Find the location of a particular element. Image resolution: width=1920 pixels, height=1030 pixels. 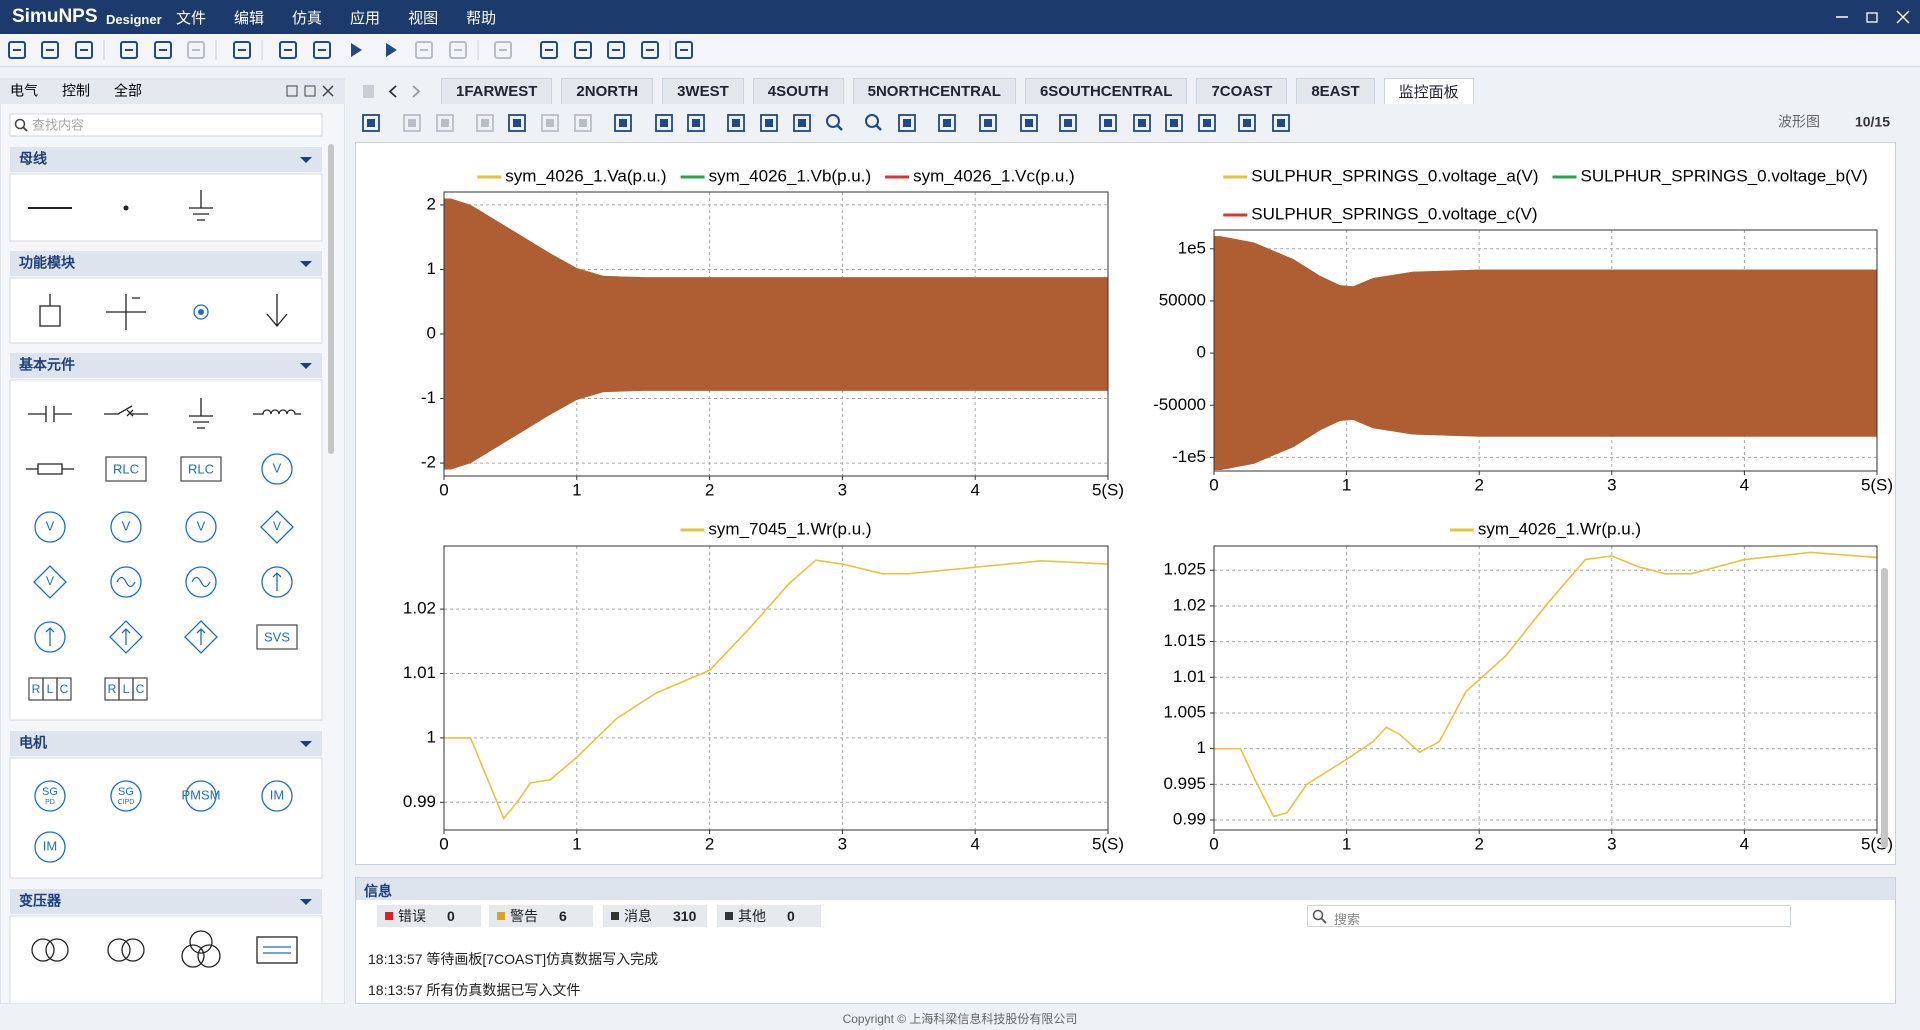

panel-tab: 电气 is located at coordinates (24, 91).